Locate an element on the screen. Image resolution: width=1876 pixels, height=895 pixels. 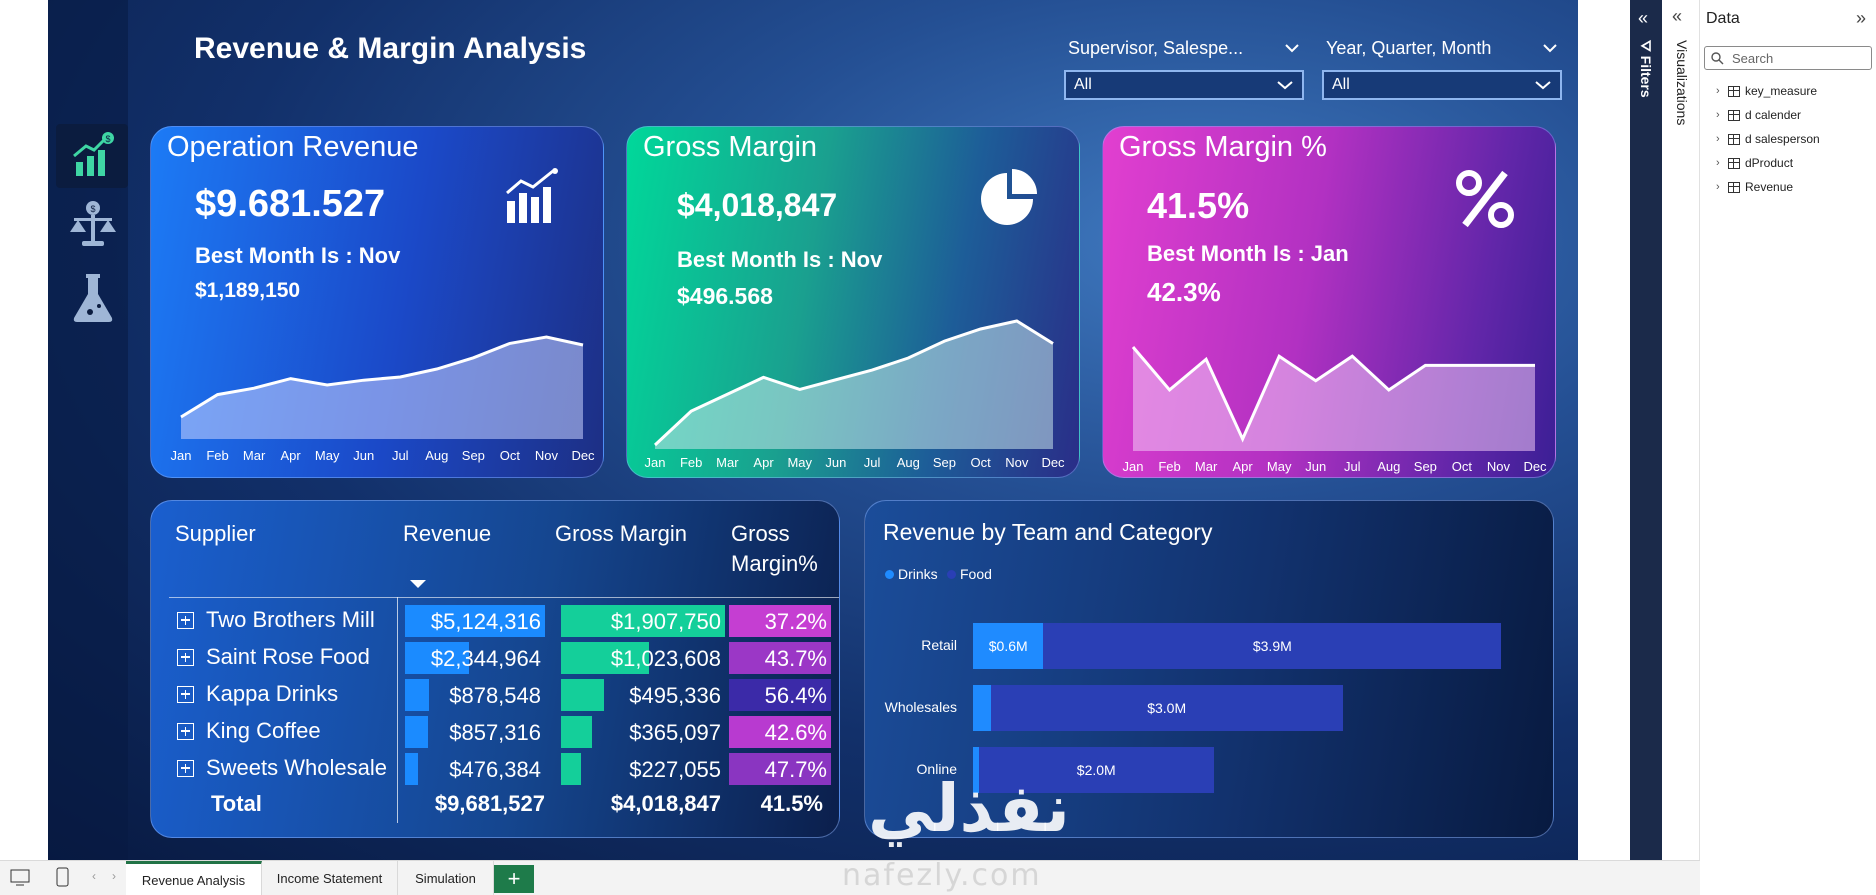
column-header-gm-percent-line2: Margin% is located at coordinates (774, 563).